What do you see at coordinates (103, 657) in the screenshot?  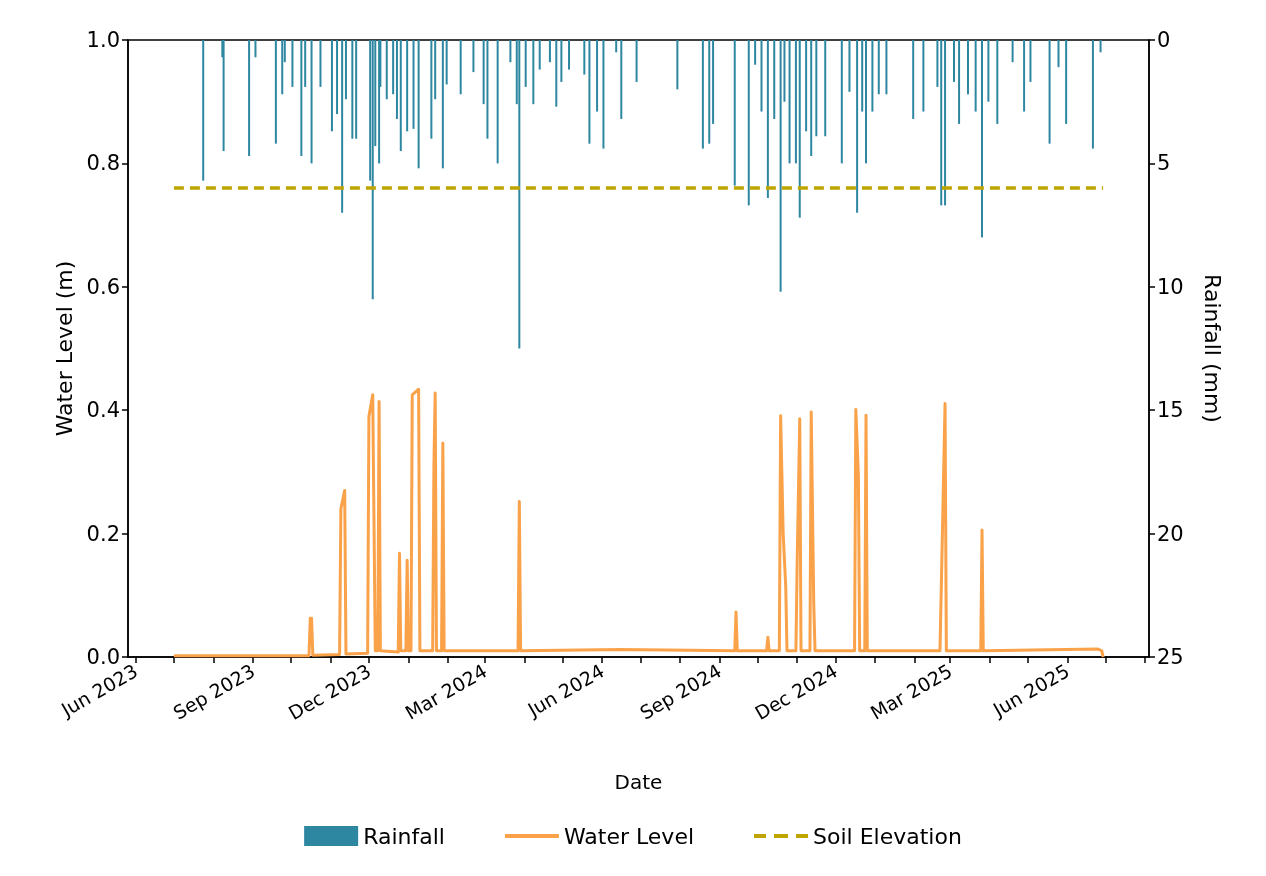 I see `y-tick-label: 0.0` at bounding box center [103, 657].